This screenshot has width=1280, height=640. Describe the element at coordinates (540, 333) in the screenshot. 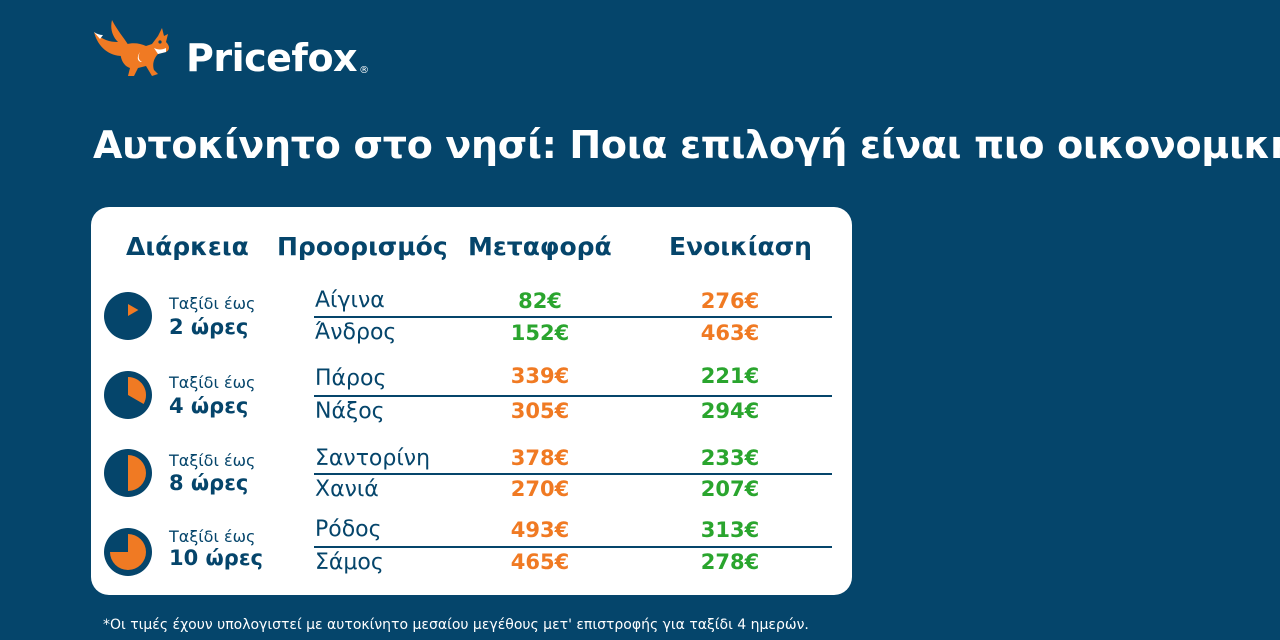

I see `transport-price: 152€` at that location.